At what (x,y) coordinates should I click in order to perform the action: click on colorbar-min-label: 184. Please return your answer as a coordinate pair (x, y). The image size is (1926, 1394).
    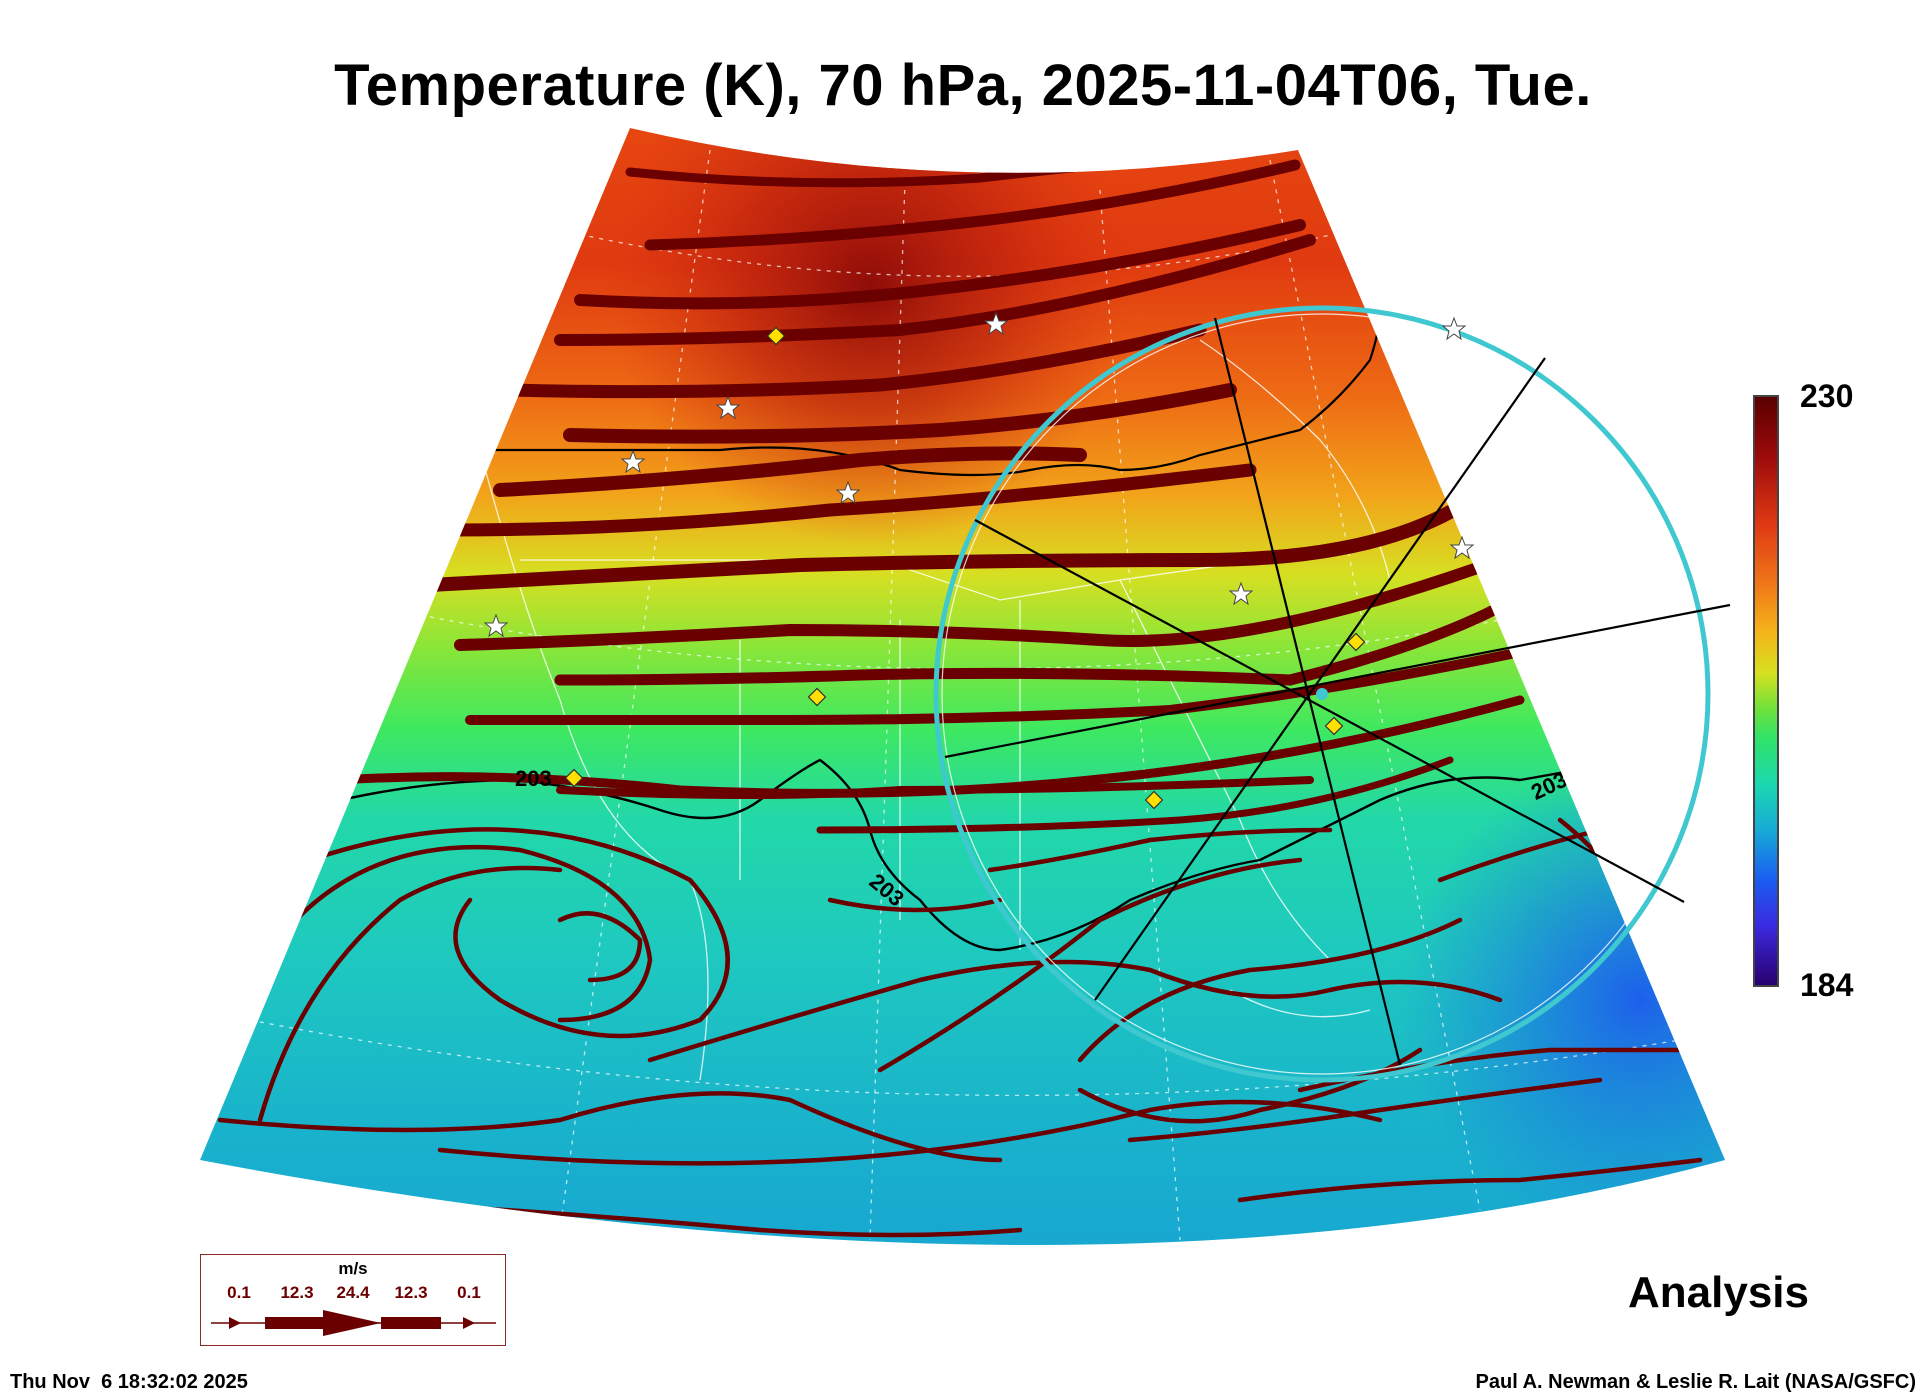
    Looking at the image, I should click on (1827, 985).